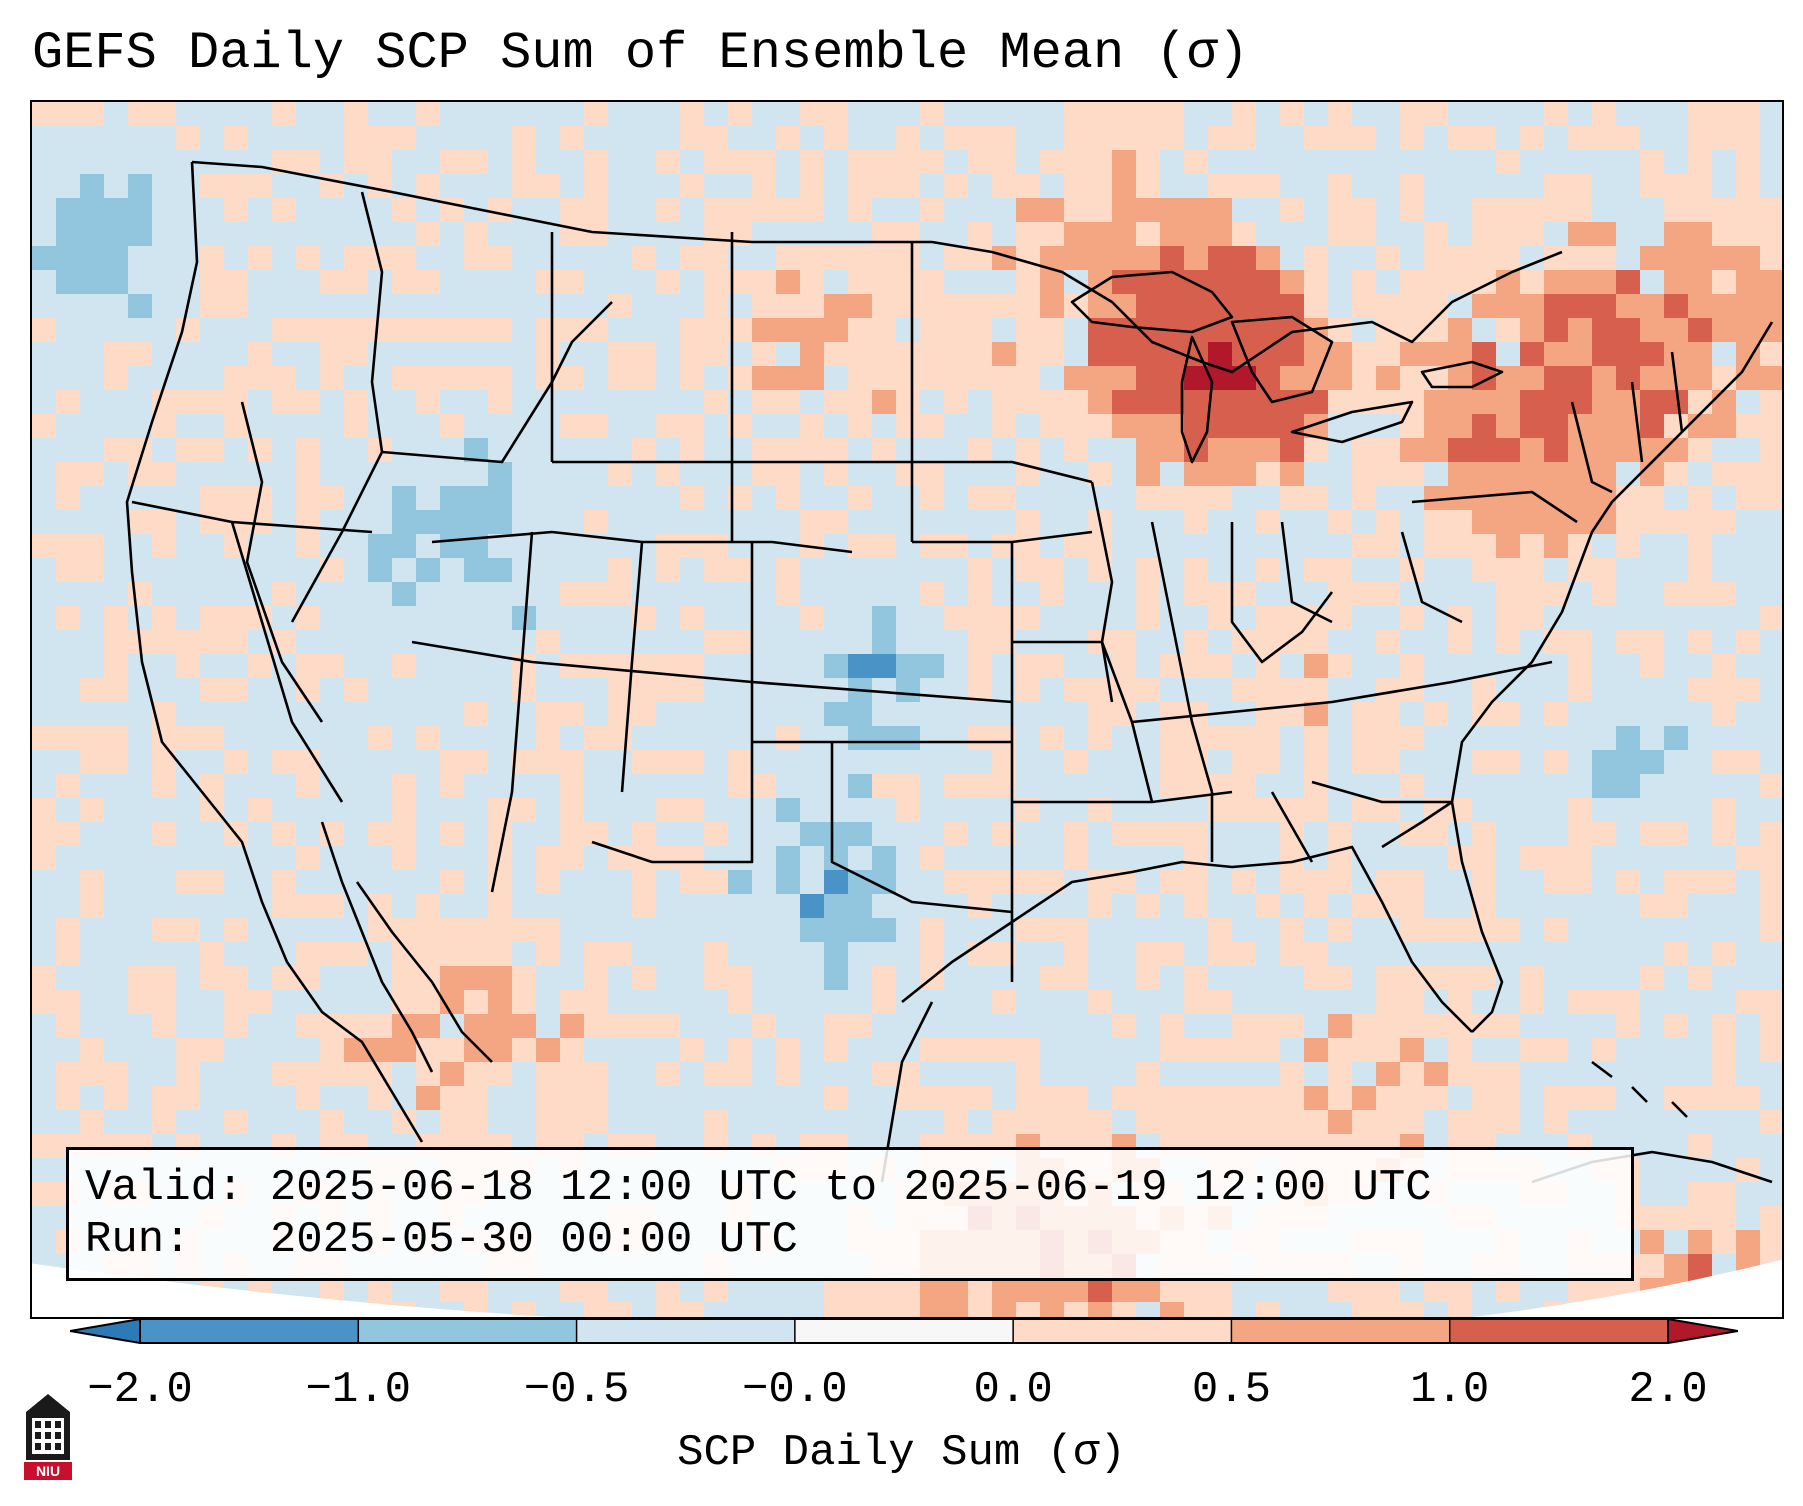 This screenshot has height=1506, width=1803. I want to click on us-canada-border, so click(877, 267).